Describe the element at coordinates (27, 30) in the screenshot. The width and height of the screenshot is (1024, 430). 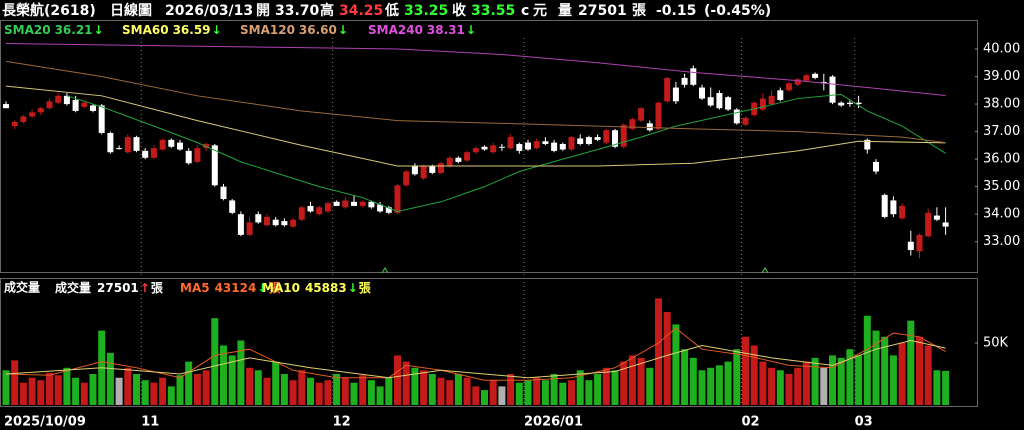
I see `legend-text: SMA20` at that location.